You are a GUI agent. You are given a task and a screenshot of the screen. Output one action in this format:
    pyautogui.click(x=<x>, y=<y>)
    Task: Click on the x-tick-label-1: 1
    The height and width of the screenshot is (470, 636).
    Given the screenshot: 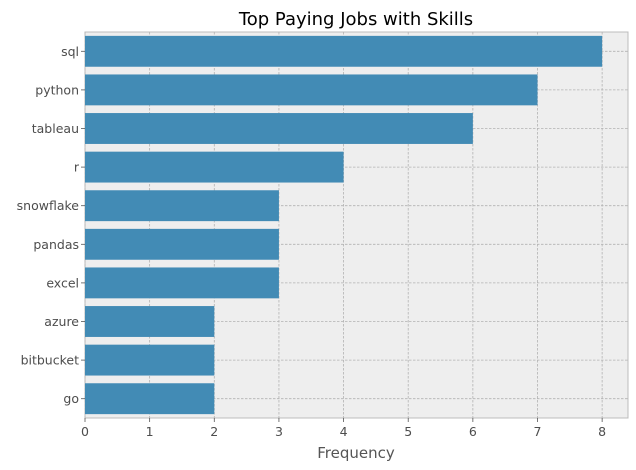 What is the action you would take?
    pyautogui.click(x=150, y=431)
    